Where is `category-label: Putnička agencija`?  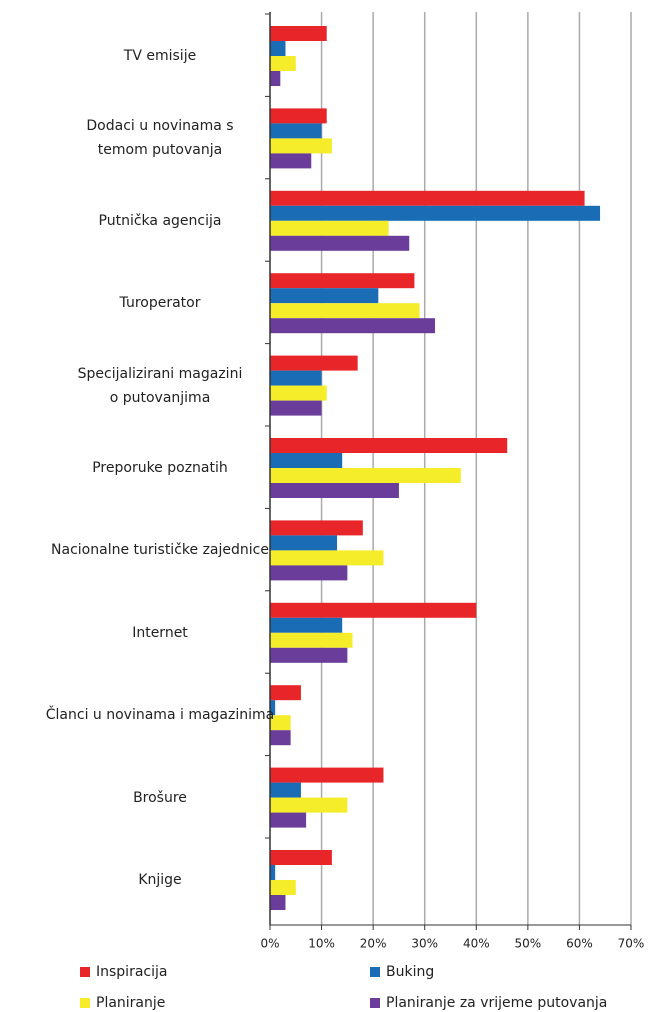
category-label: Putnička agencija is located at coordinates (160, 220).